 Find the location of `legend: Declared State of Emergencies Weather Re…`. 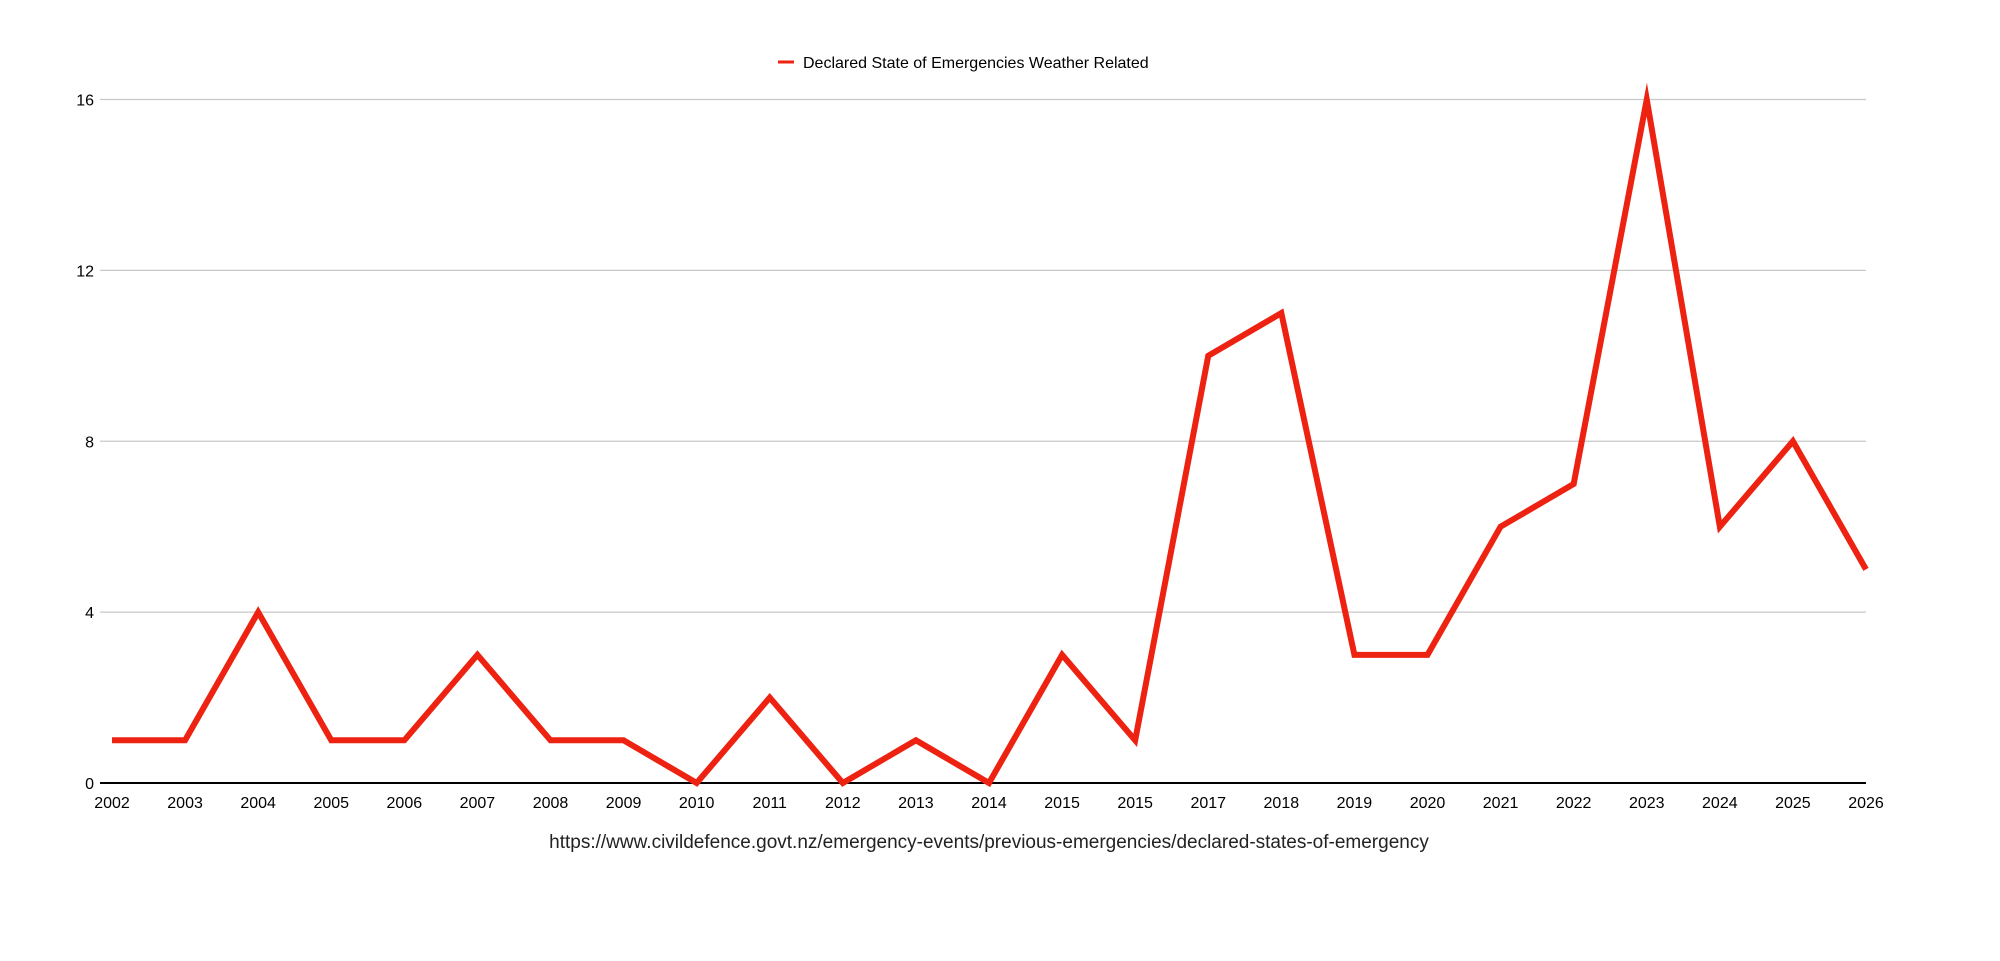

legend: Declared State of Emergencies Weather Re… is located at coordinates (963, 63).